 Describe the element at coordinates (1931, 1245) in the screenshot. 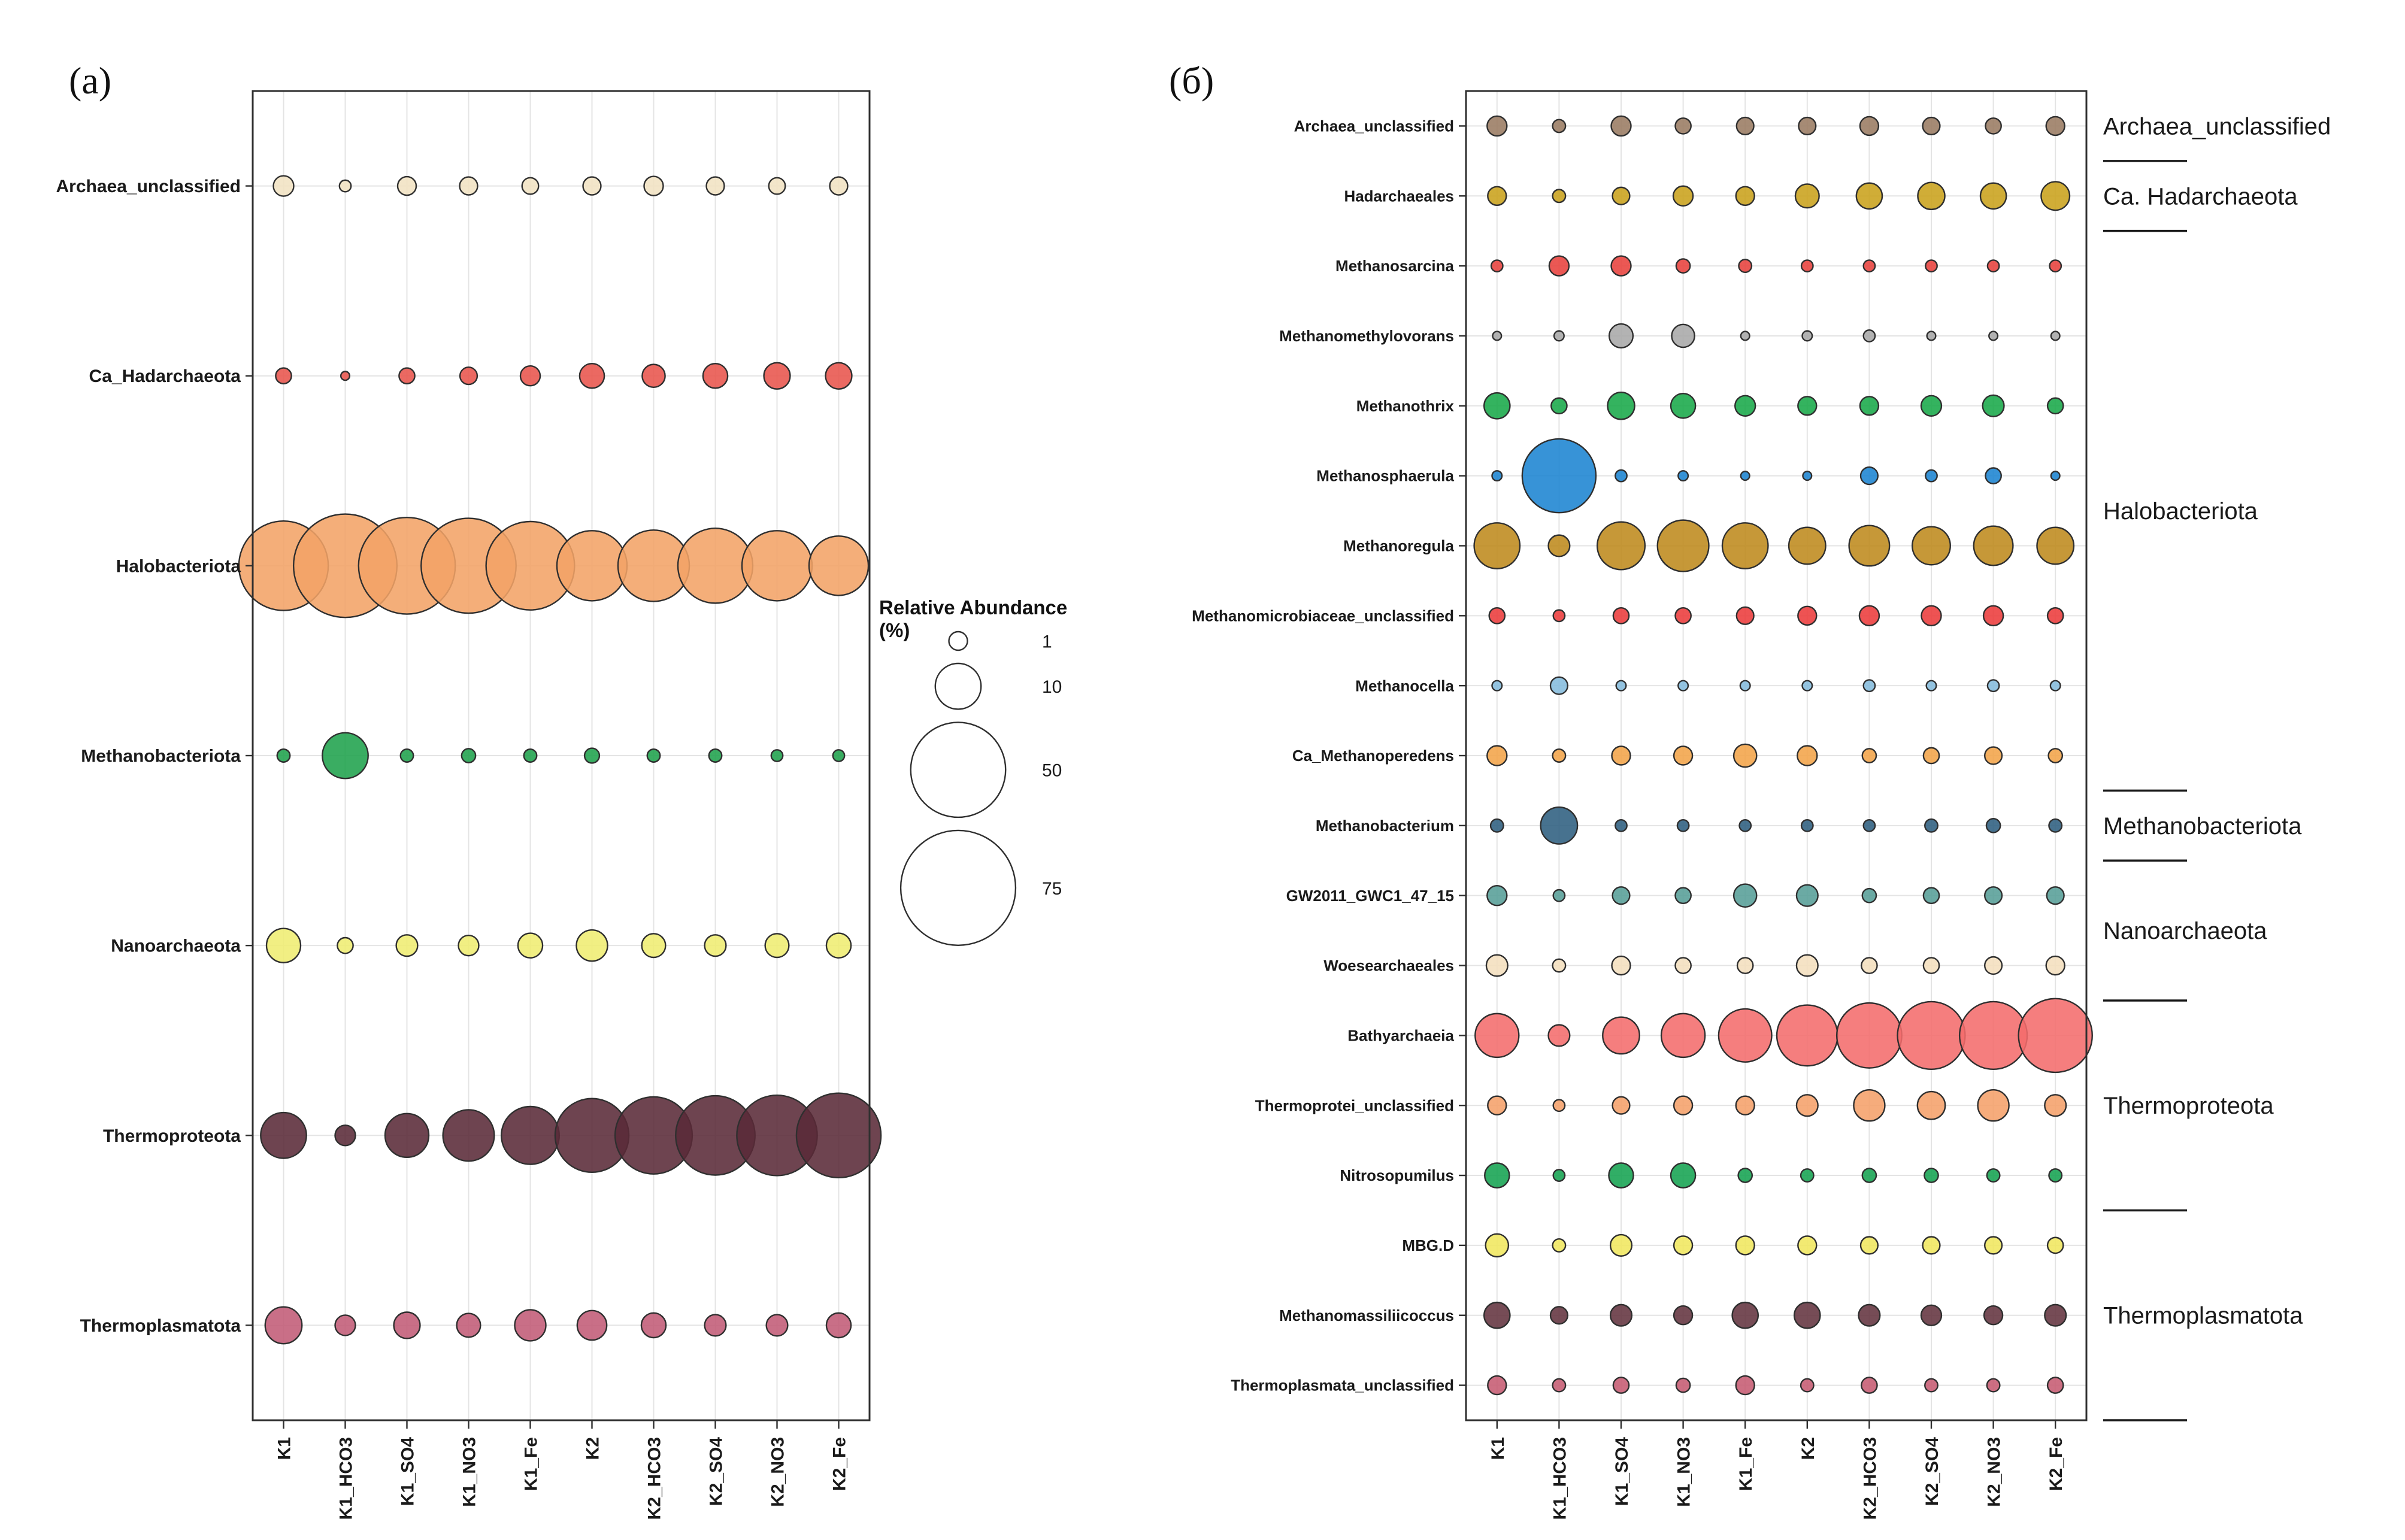

I see `bubble-MBG.D-K2_SO4` at that location.